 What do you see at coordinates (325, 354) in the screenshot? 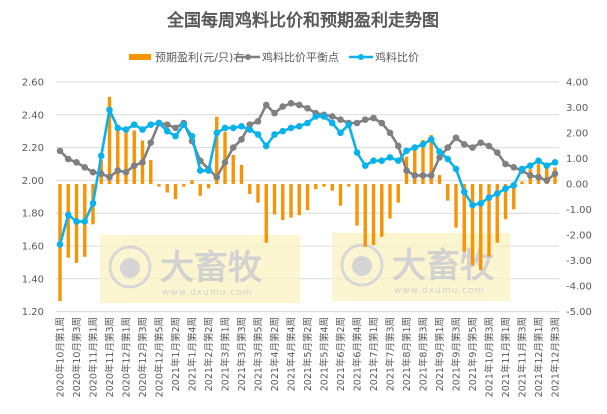
I see `x-axis-tick: 2021年5月第4周` at bounding box center [325, 354].